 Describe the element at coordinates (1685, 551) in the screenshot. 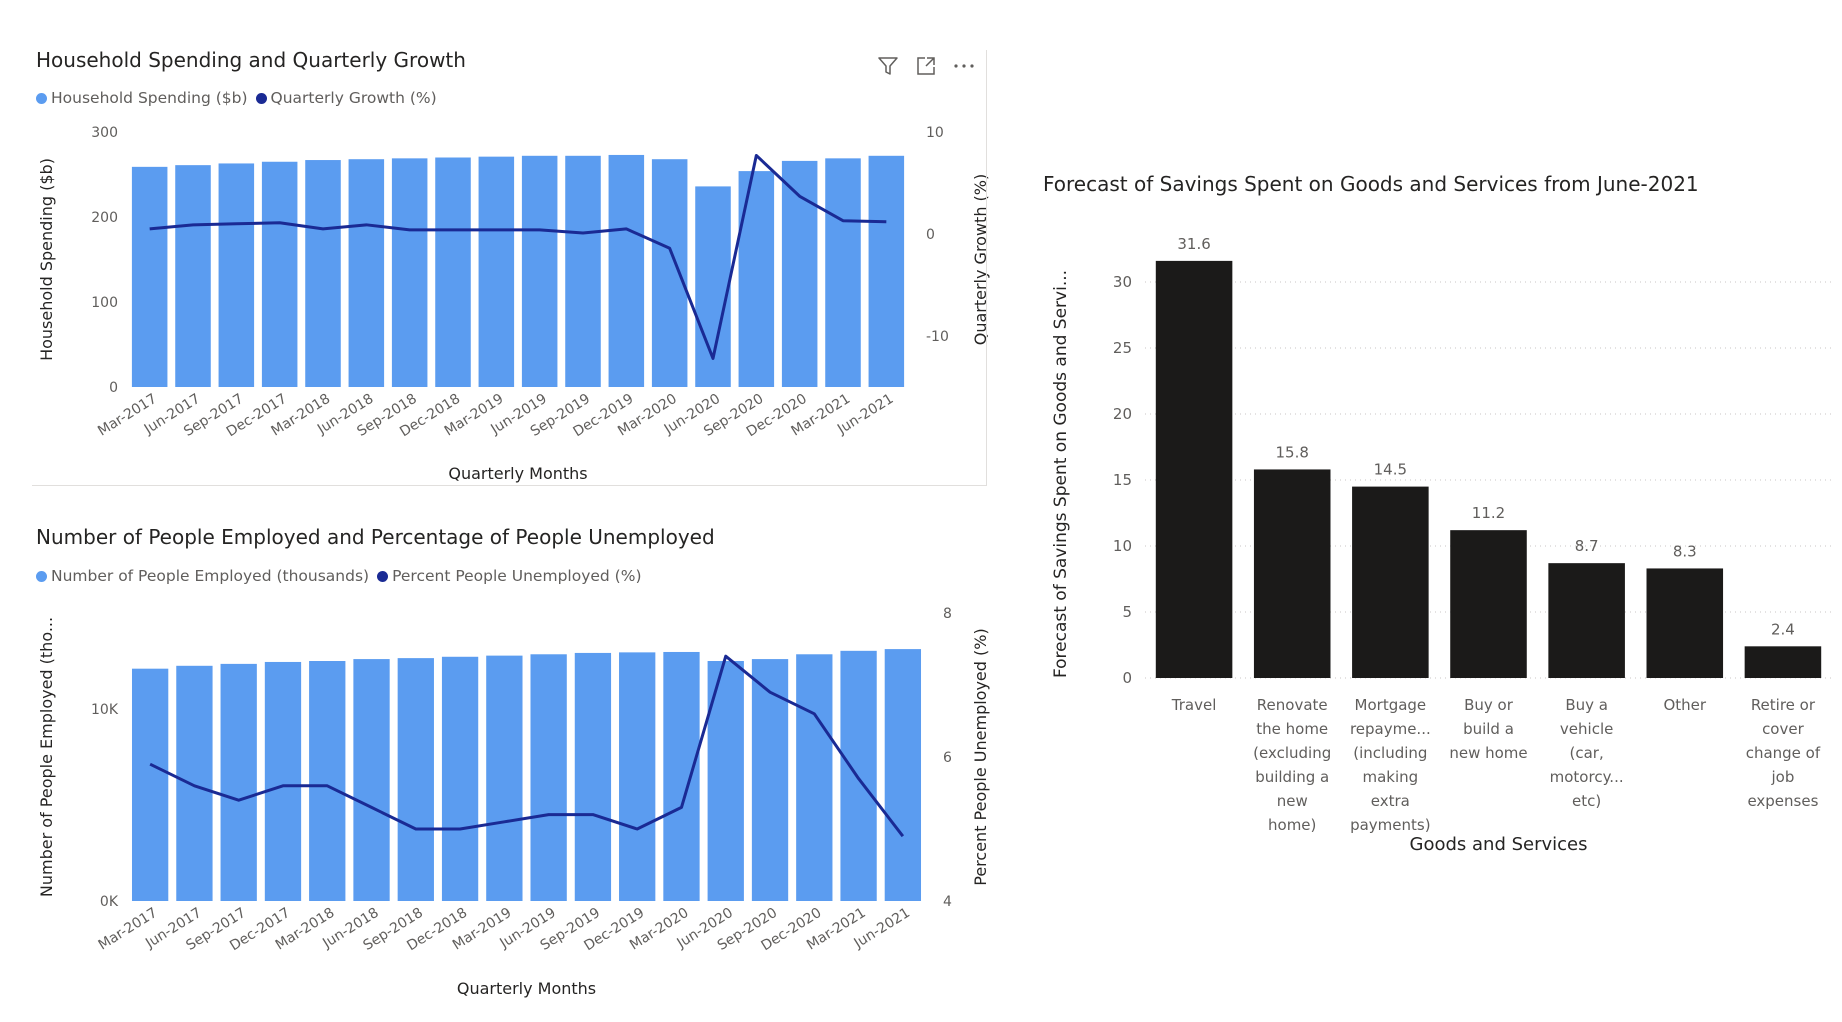

I see `data-label: 8.3` at that location.